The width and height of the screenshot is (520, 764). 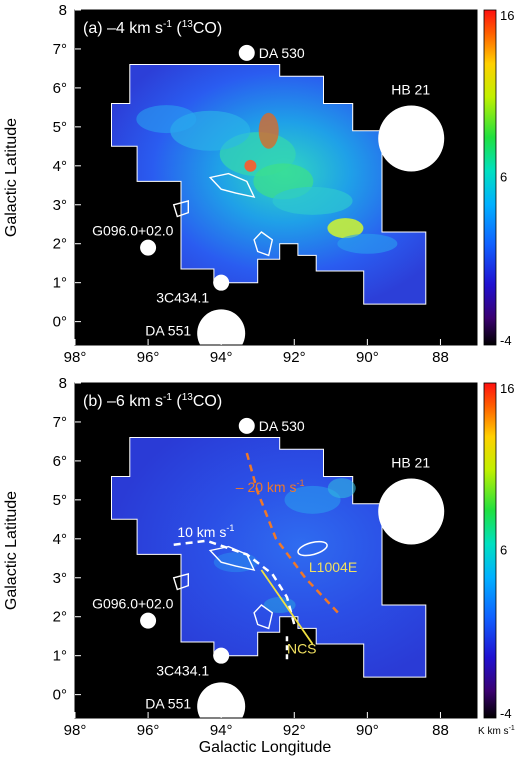 I want to click on panel-title: (a) –4 km s-1 (13CO), so click(x=152, y=28).